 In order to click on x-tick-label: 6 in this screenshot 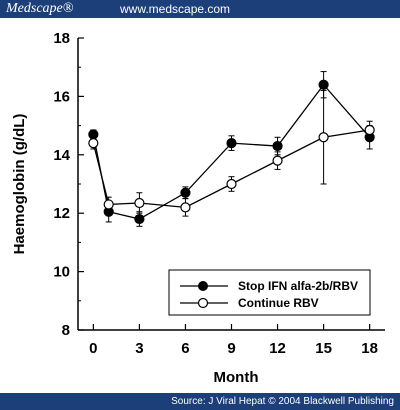, I will do `click(185, 348)`.